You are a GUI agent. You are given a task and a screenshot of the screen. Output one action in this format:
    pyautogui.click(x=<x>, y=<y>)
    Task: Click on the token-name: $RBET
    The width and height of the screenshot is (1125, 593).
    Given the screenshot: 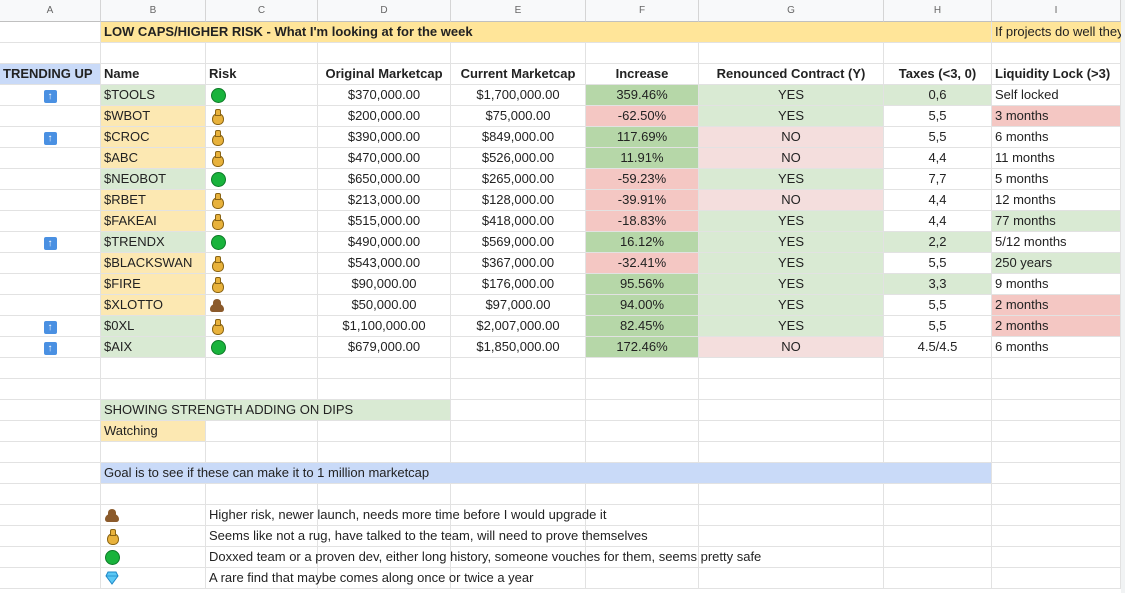 What is the action you would take?
    pyautogui.click(x=153, y=200)
    